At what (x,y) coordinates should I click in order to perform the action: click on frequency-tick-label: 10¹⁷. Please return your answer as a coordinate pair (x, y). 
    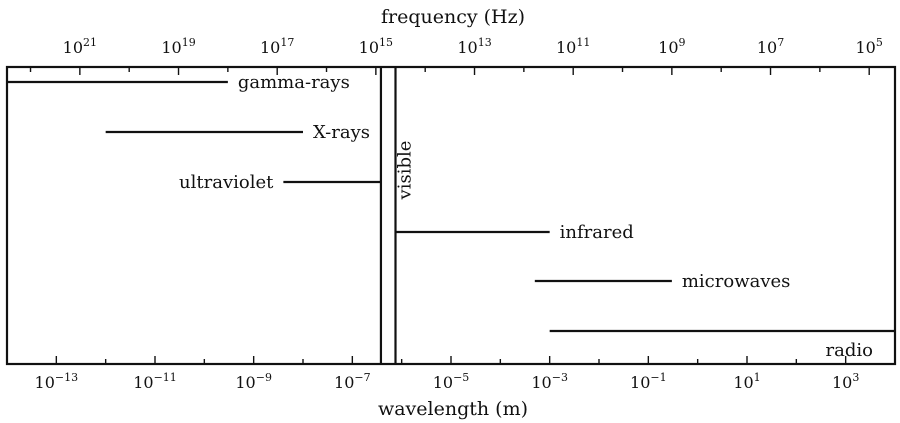
    Looking at the image, I should click on (277, 46).